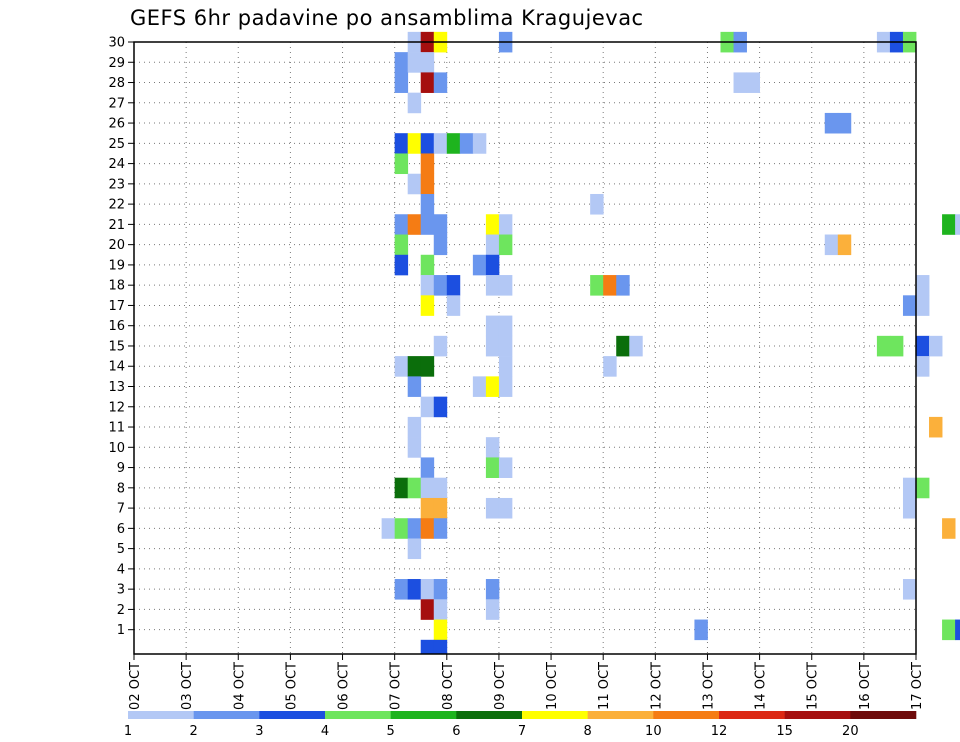  What do you see at coordinates (325, 731) in the screenshot?
I see `legend-label: 4` at bounding box center [325, 731].